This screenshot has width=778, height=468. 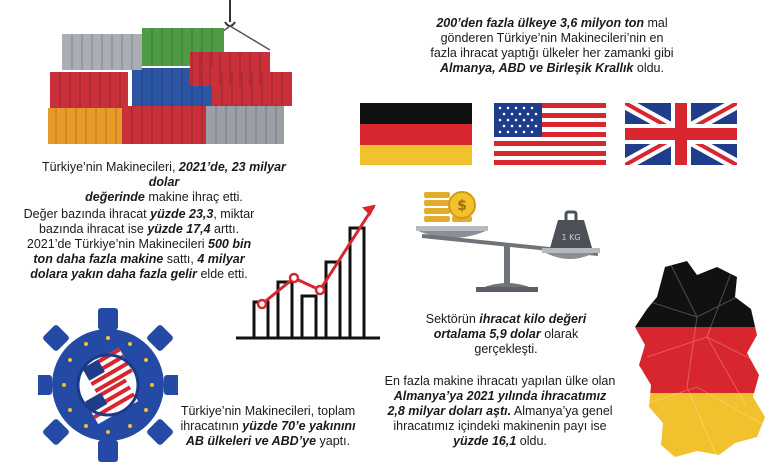 I want to click on body-text: 2021’de Türkiye’nin Makinecileri, so click(x=117, y=244).